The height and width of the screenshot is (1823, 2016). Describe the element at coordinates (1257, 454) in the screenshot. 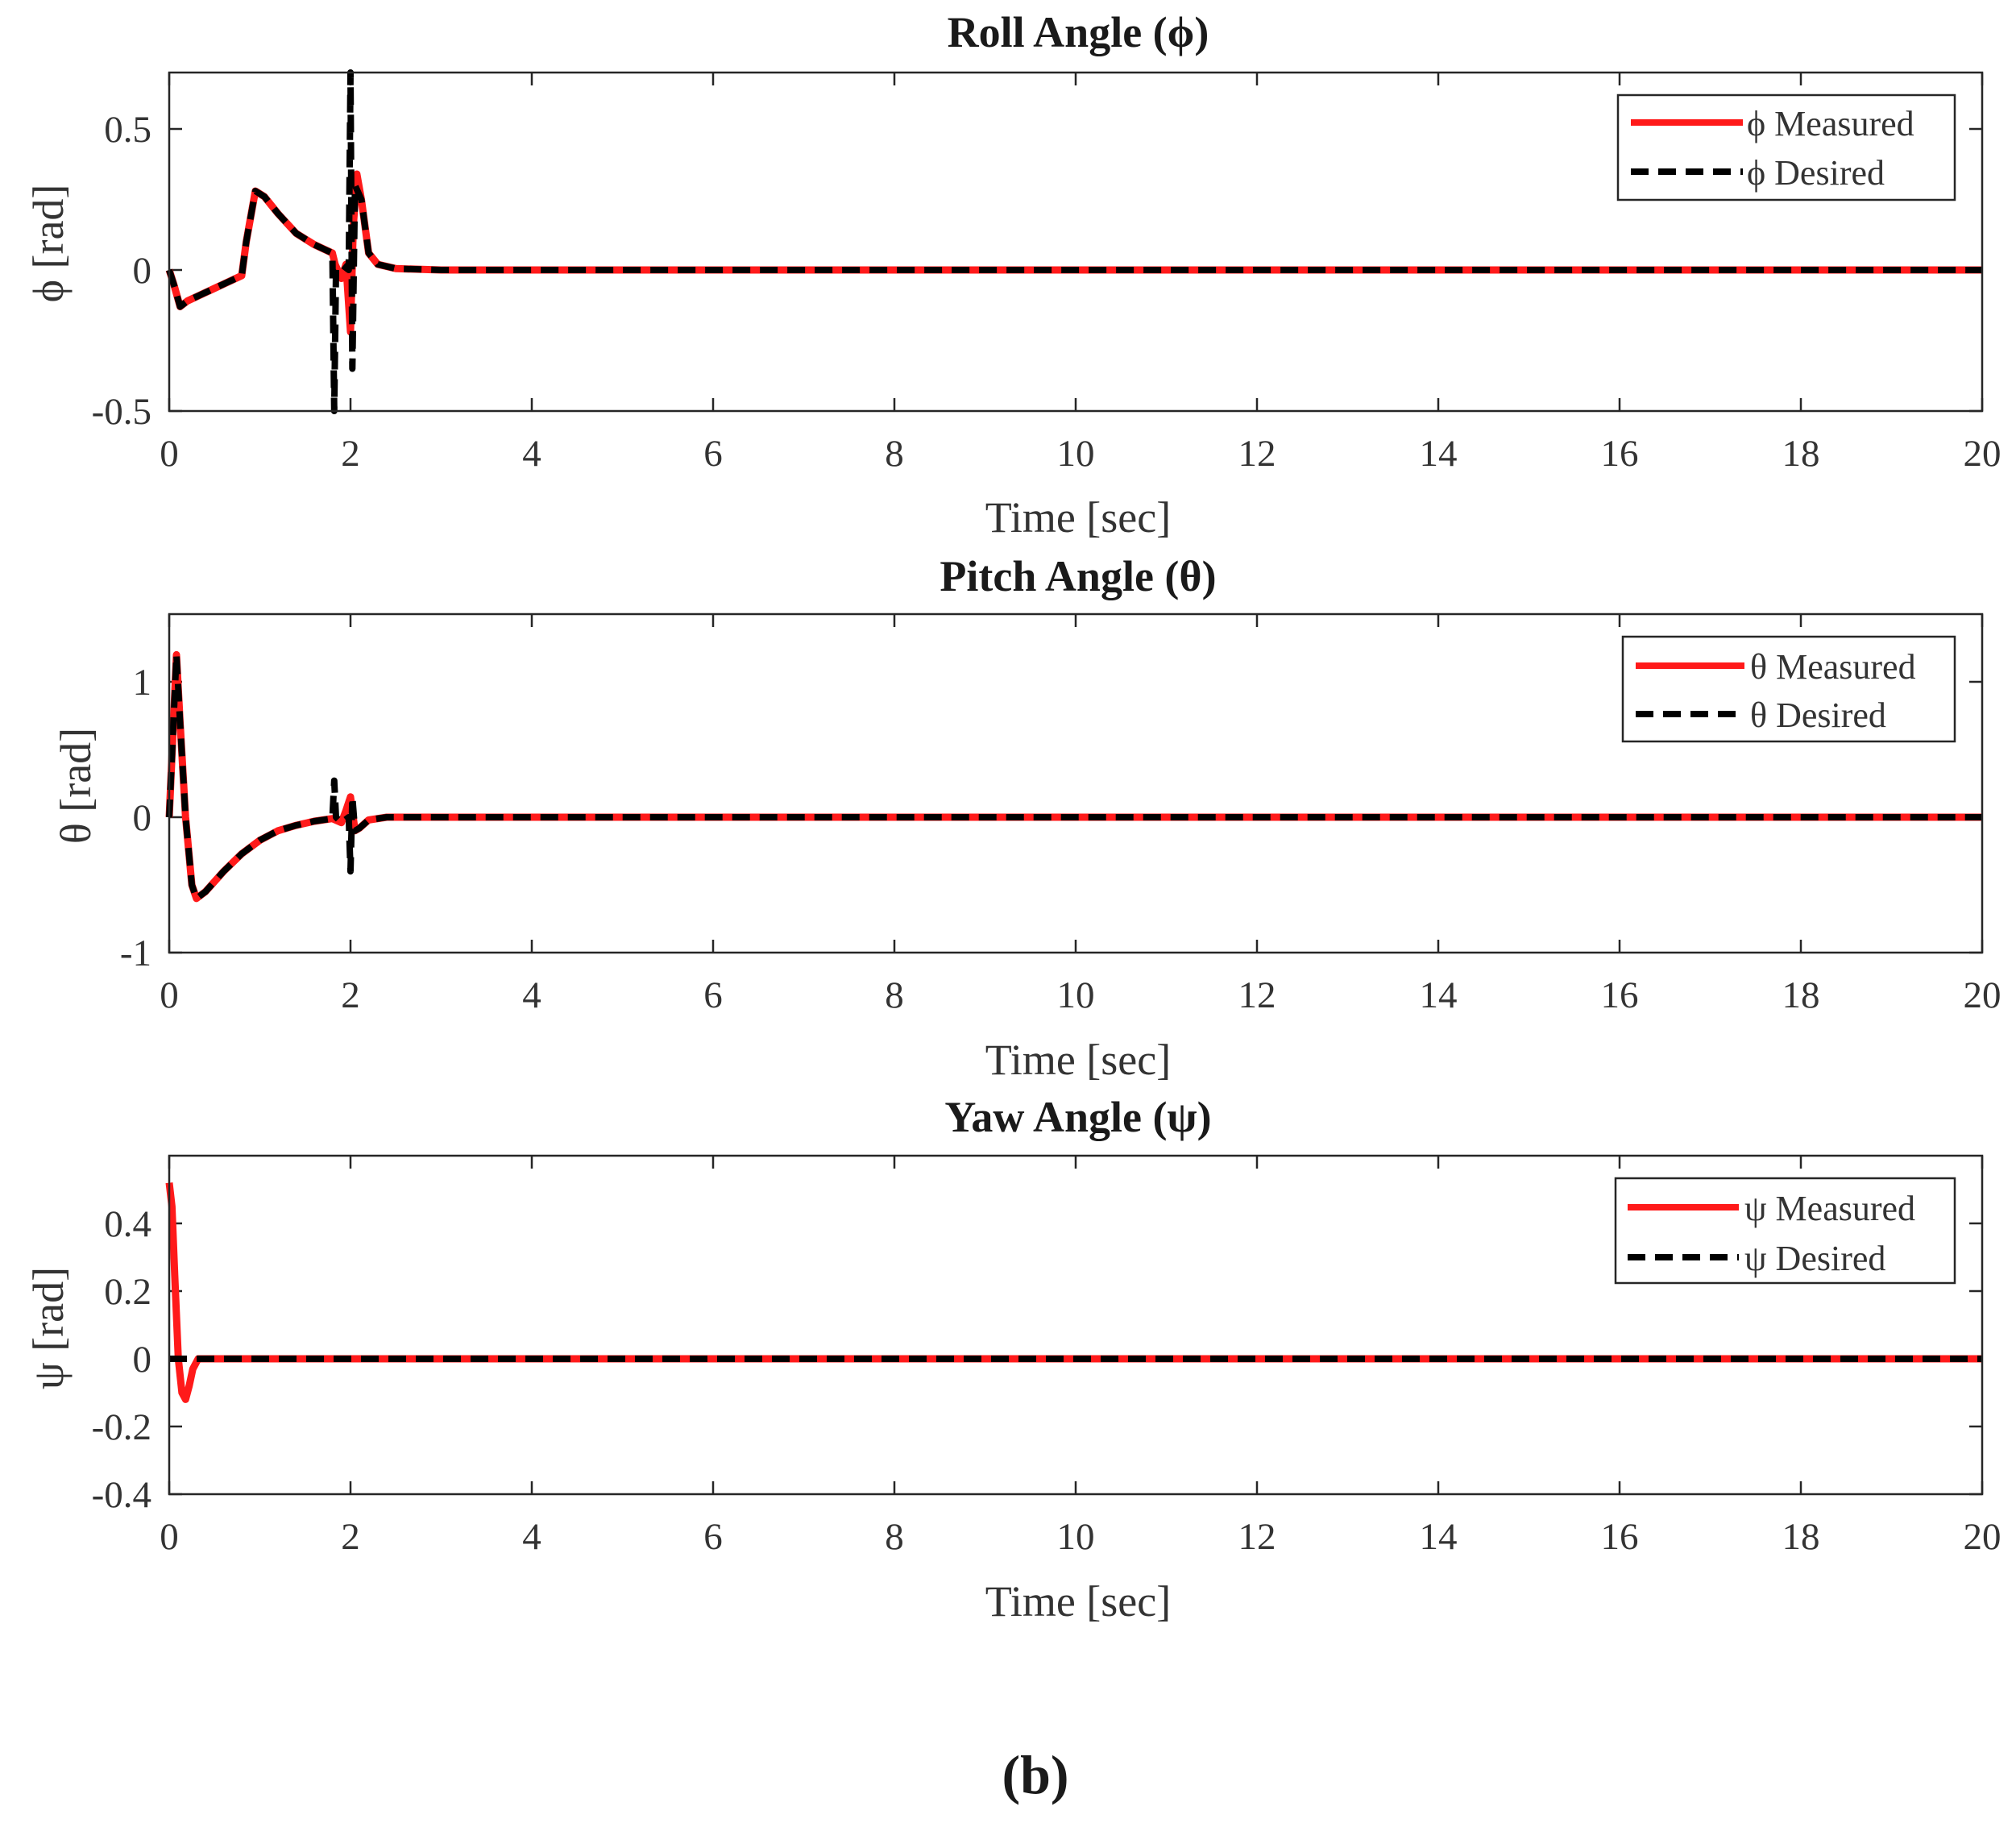

I see `roll-x-tick-label: 12` at that location.